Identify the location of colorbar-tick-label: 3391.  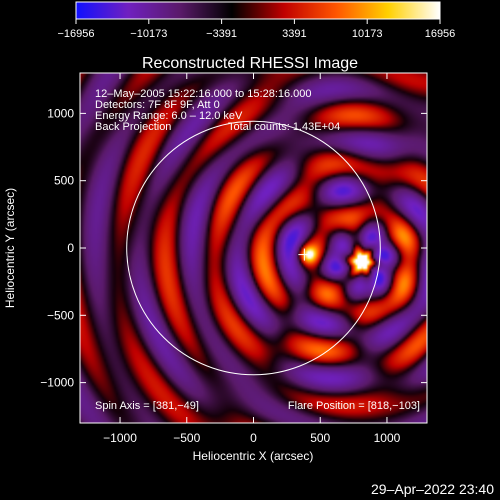
(294, 34).